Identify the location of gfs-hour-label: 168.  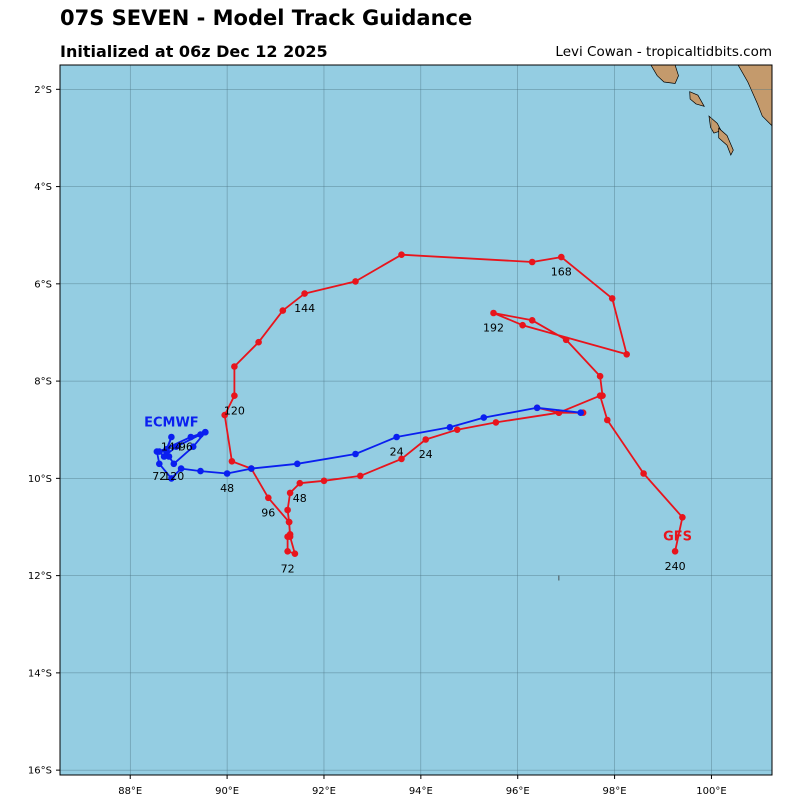
(561, 272).